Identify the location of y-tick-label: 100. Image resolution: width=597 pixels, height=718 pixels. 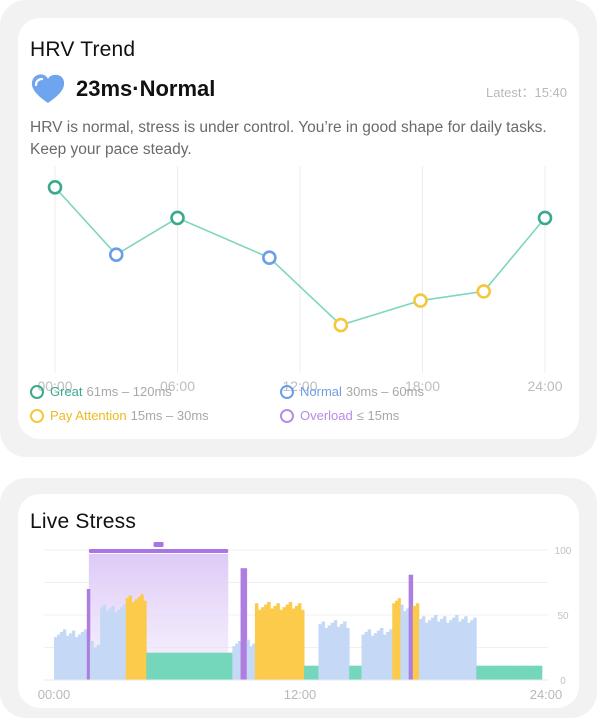
(563, 551).